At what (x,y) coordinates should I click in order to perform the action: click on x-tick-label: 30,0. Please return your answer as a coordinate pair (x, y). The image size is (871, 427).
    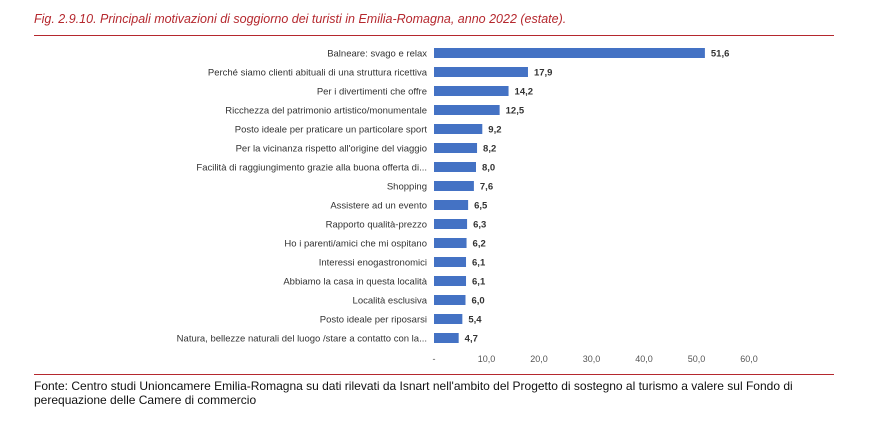
    Looking at the image, I should click on (592, 359).